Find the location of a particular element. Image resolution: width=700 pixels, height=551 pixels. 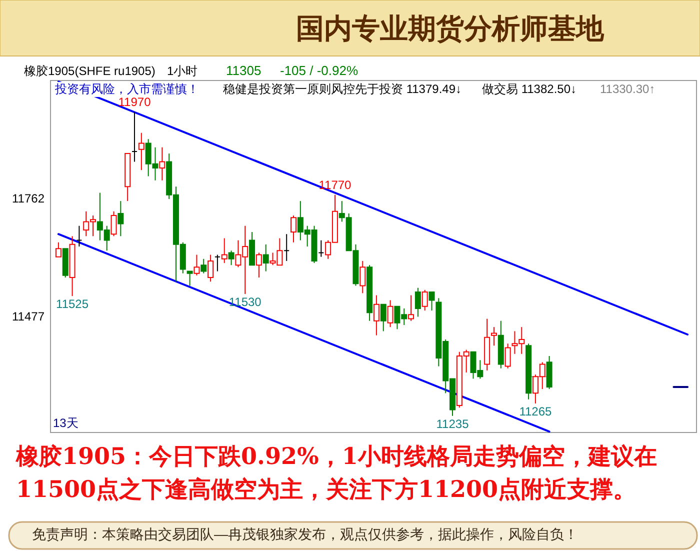

annotation: 13天 is located at coordinates (65, 423).